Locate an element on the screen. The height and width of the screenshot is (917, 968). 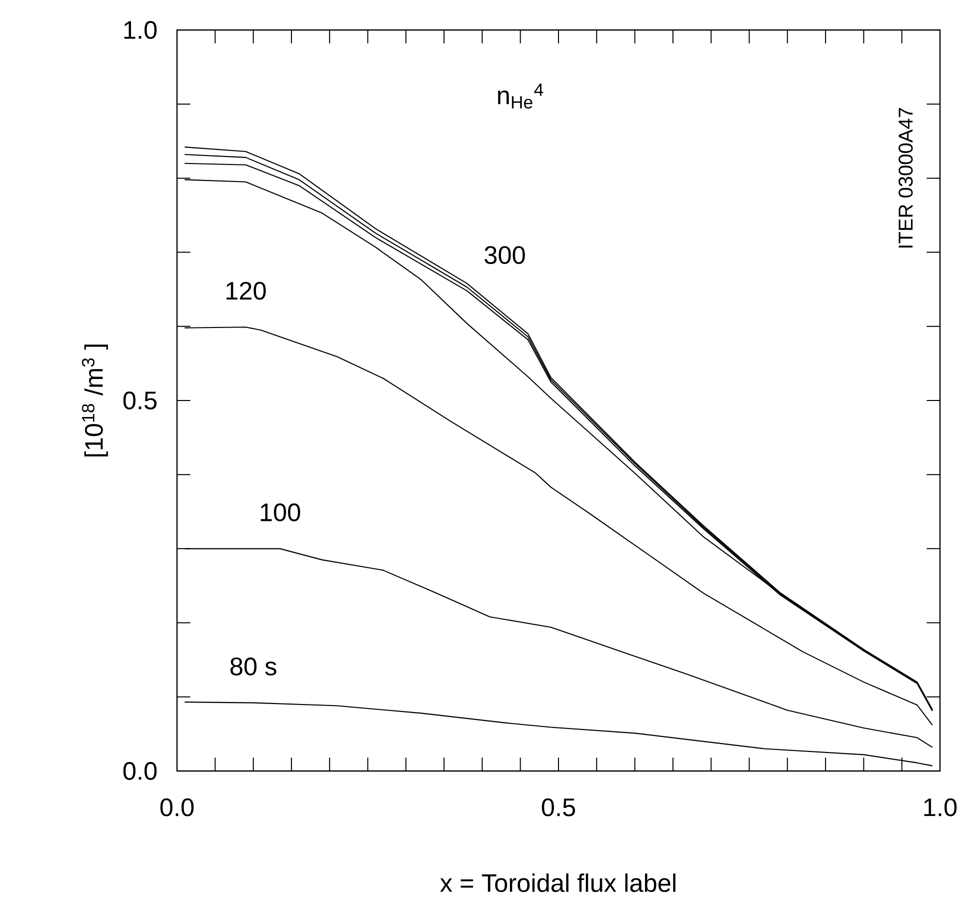
series-label: 80 s is located at coordinates (253, 667).